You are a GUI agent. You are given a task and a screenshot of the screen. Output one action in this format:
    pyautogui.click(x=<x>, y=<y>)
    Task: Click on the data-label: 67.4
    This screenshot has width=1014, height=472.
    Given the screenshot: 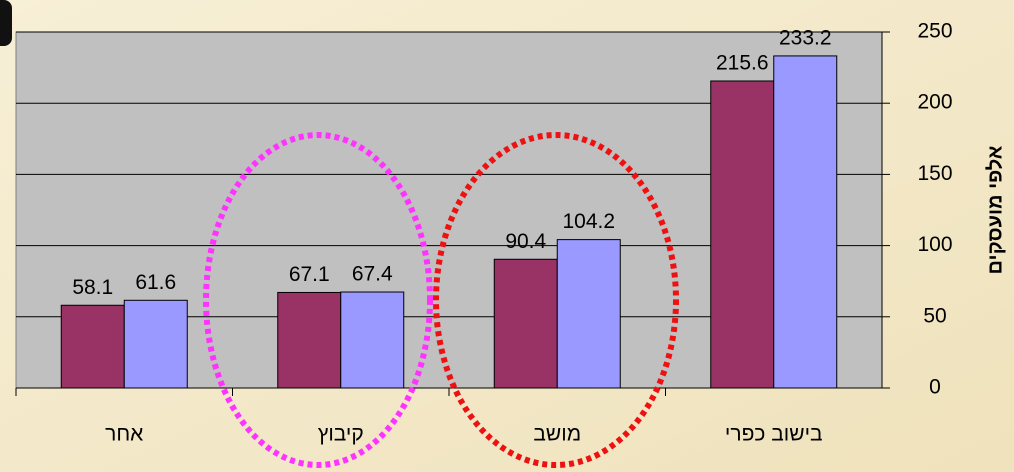 What is the action you would take?
    pyautogui.click(x=372, y=274)
    